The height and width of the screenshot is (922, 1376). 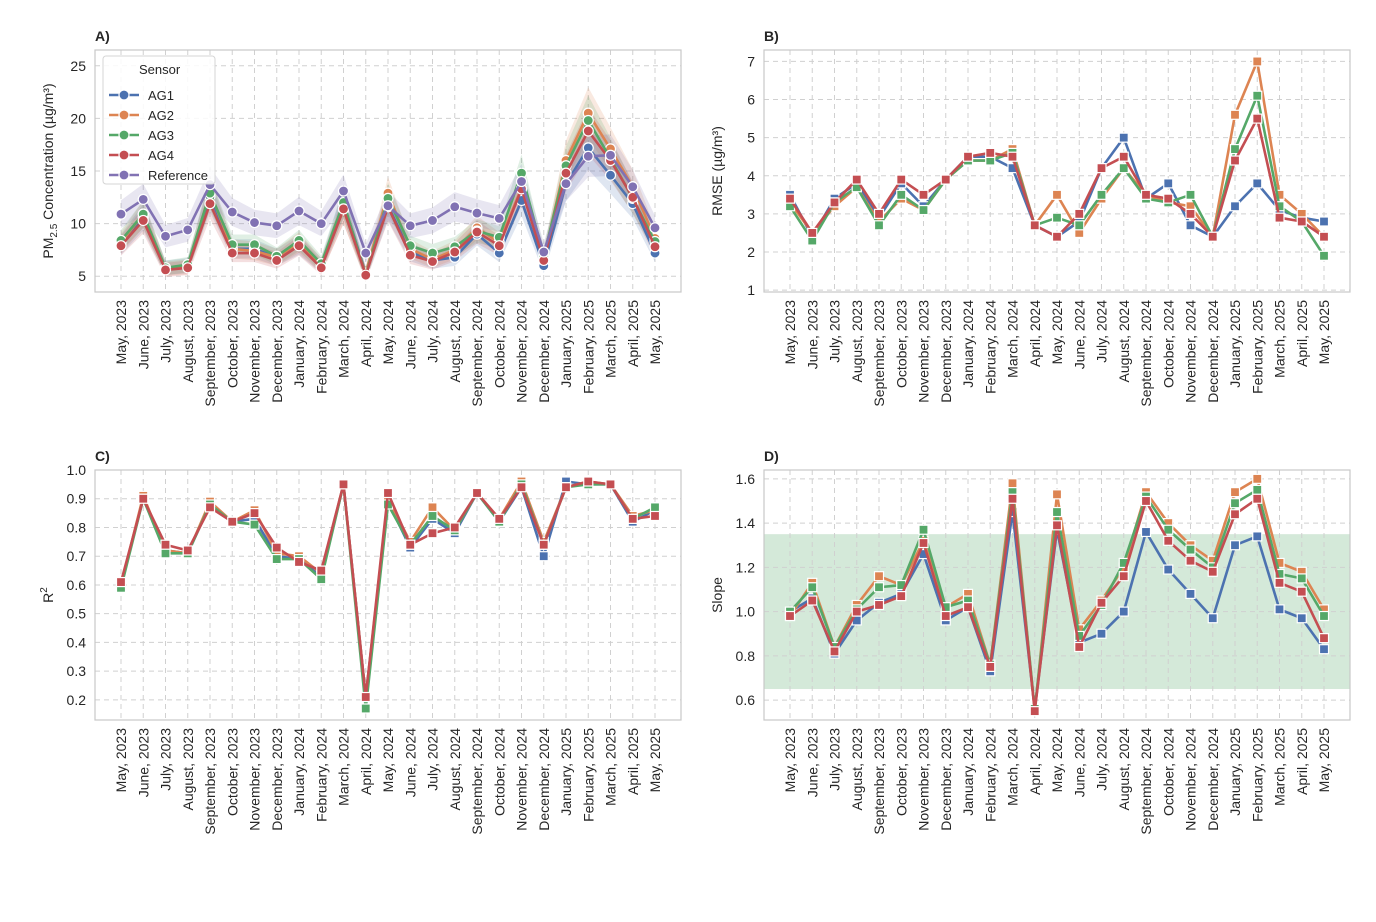 What do you see at coordinates (388, 760) in the screenshot?
I see `x-tick-label: May, 2024` at bounding box center [388, 760].